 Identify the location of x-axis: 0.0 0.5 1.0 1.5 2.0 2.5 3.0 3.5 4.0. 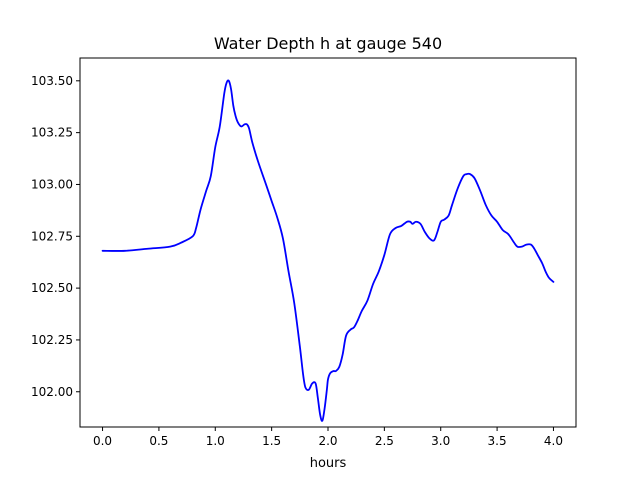
(328, 437).